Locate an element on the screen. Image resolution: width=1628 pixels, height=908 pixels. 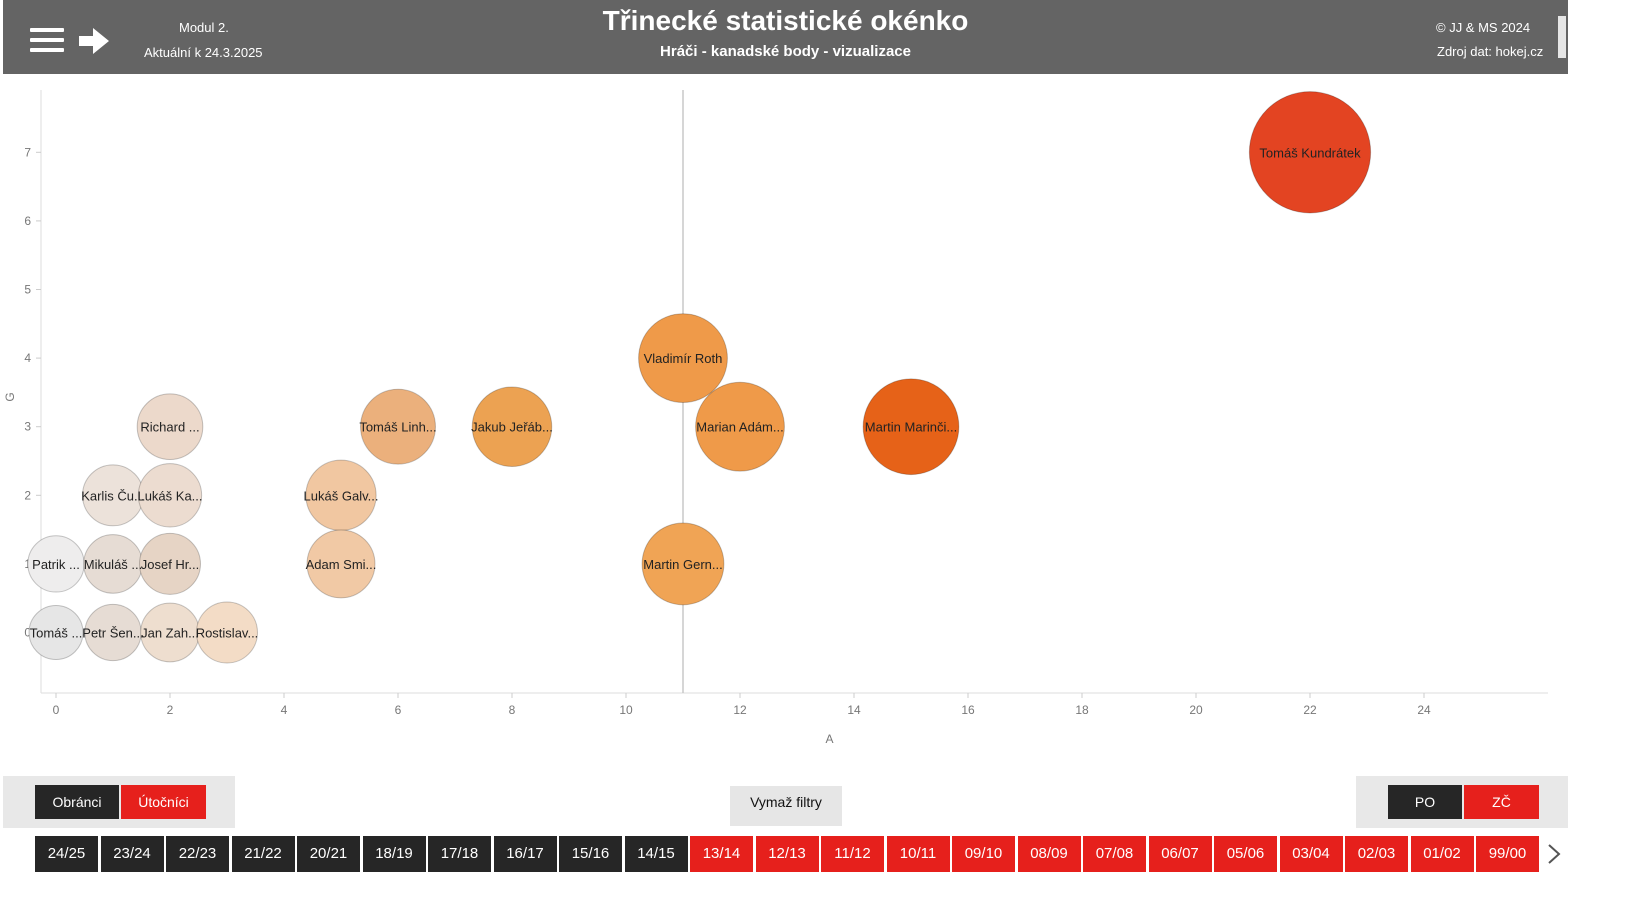
x-tick-label: 22 is located at coordinates (1310, 710).